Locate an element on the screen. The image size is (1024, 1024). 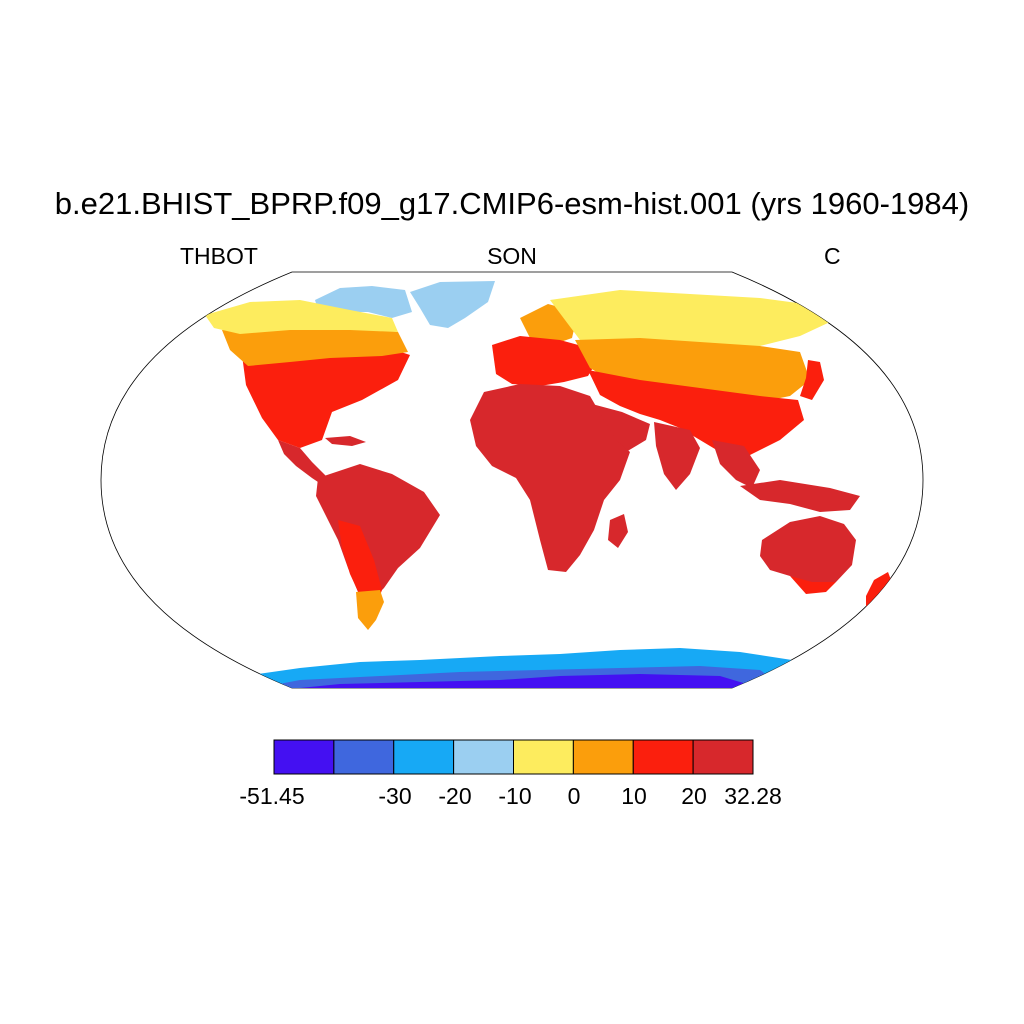
north-america-warm is located at coordinates (325, 392).